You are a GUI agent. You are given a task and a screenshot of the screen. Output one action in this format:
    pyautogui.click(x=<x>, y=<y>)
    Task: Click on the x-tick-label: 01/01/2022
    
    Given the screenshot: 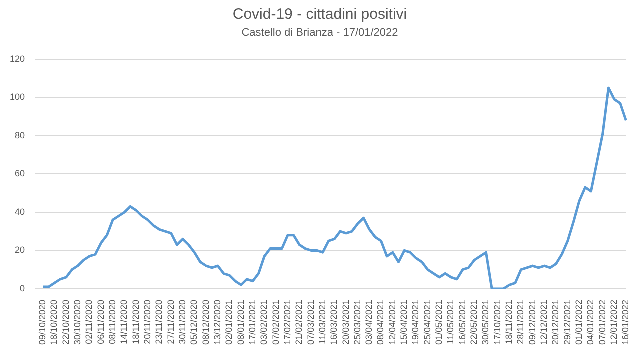 What is the action you would take?
    pyautogui.click(x=579, y=323)
    